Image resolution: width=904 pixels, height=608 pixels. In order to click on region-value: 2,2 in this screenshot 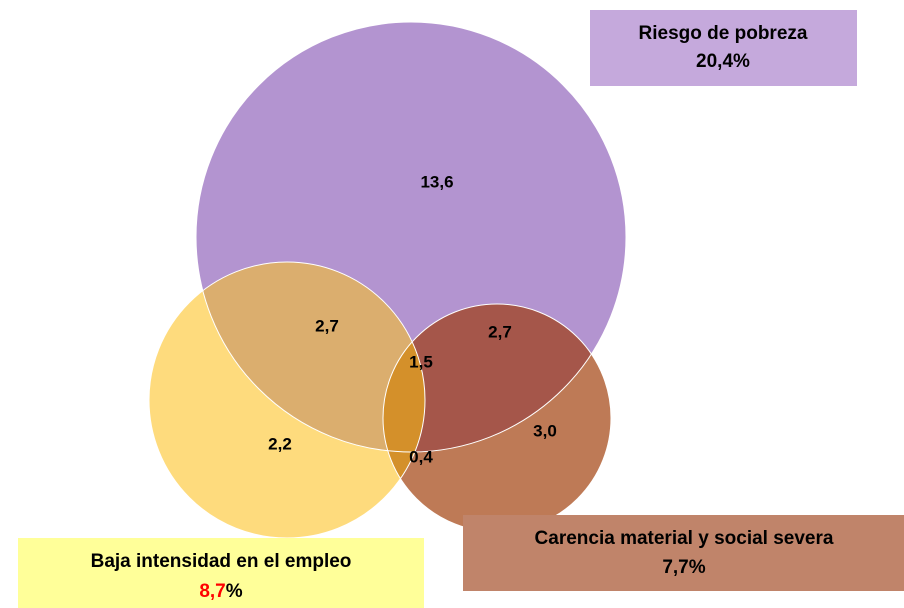, I will do `click(280, 443)`.